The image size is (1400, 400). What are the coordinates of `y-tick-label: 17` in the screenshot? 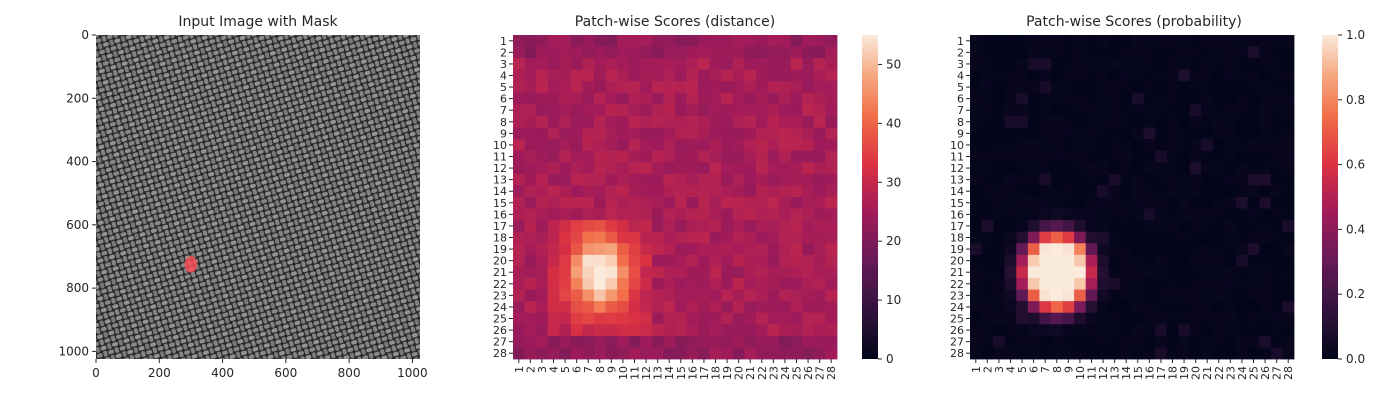 It's located at (957, 226).